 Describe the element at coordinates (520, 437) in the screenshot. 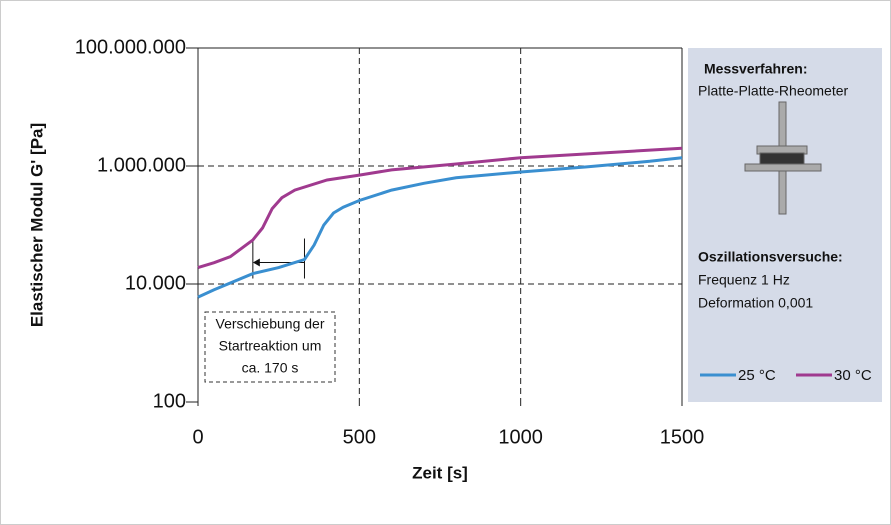

I see `x-tick-label: 1000` at that location.